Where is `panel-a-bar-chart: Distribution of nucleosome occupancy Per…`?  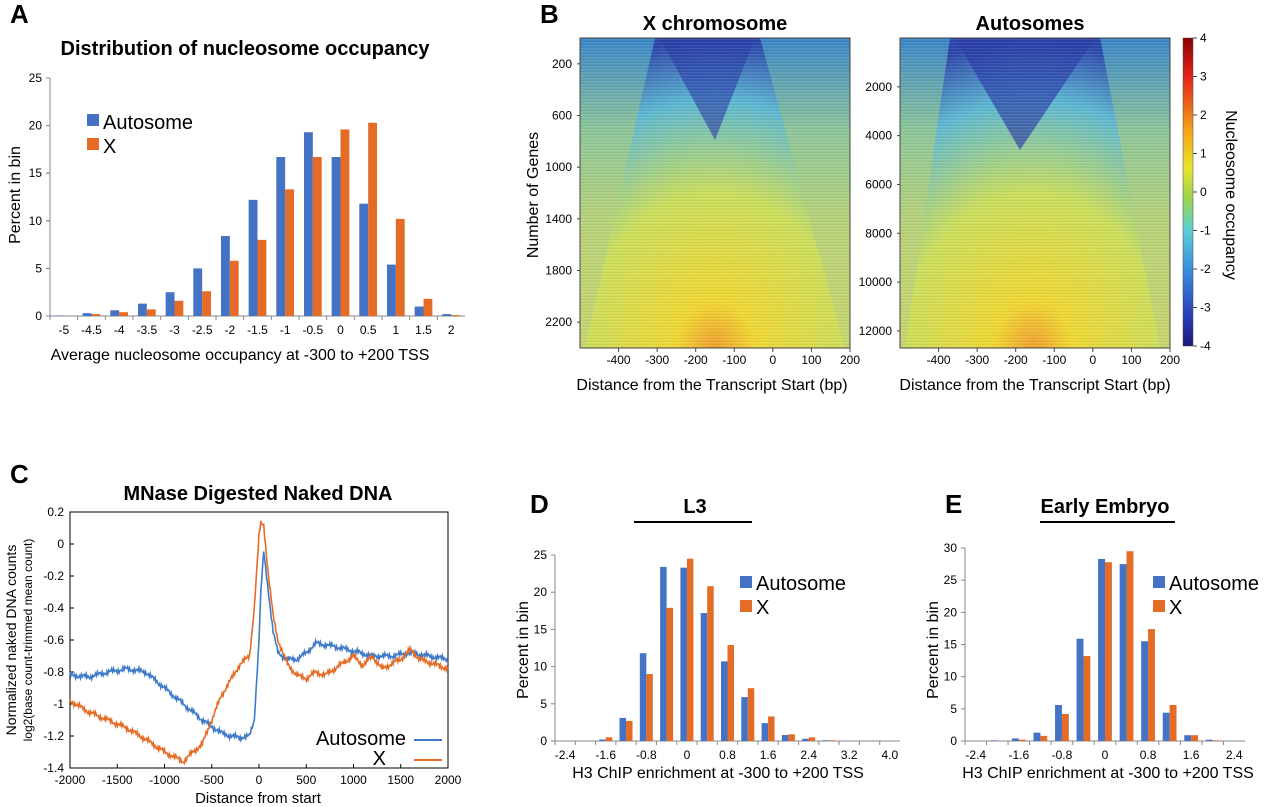
panel-a-bar-chart: Distribution of nucleosome occupancy Per… is located at coordinates (236, 201).